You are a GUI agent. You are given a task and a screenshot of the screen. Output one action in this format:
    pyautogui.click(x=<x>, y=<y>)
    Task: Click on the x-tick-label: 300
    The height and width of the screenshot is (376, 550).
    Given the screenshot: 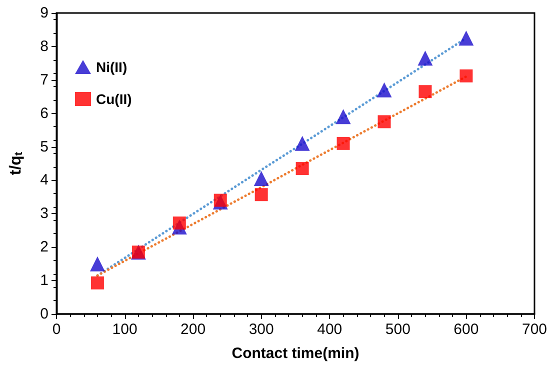 What is the action you would take?
    pyautogui.click(x=261, y=329)
    